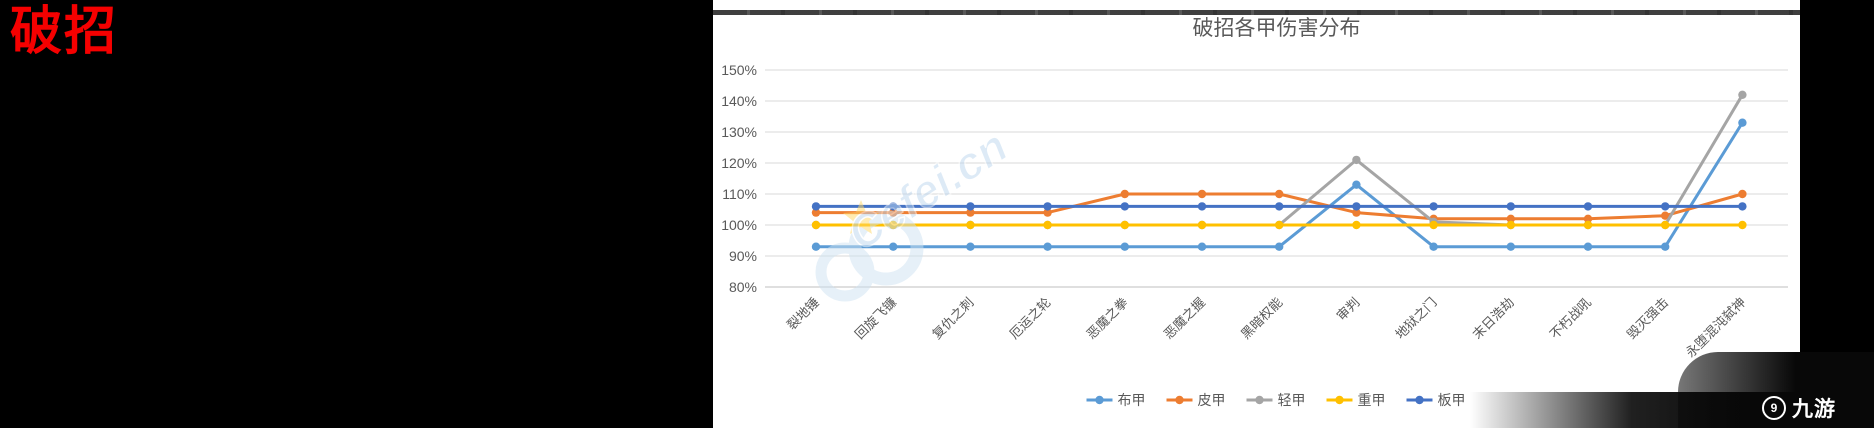 This screenshot has width=1874, height=428. I want to click on x-axis-category-label: 末日浩劫, so click(1493, 318).